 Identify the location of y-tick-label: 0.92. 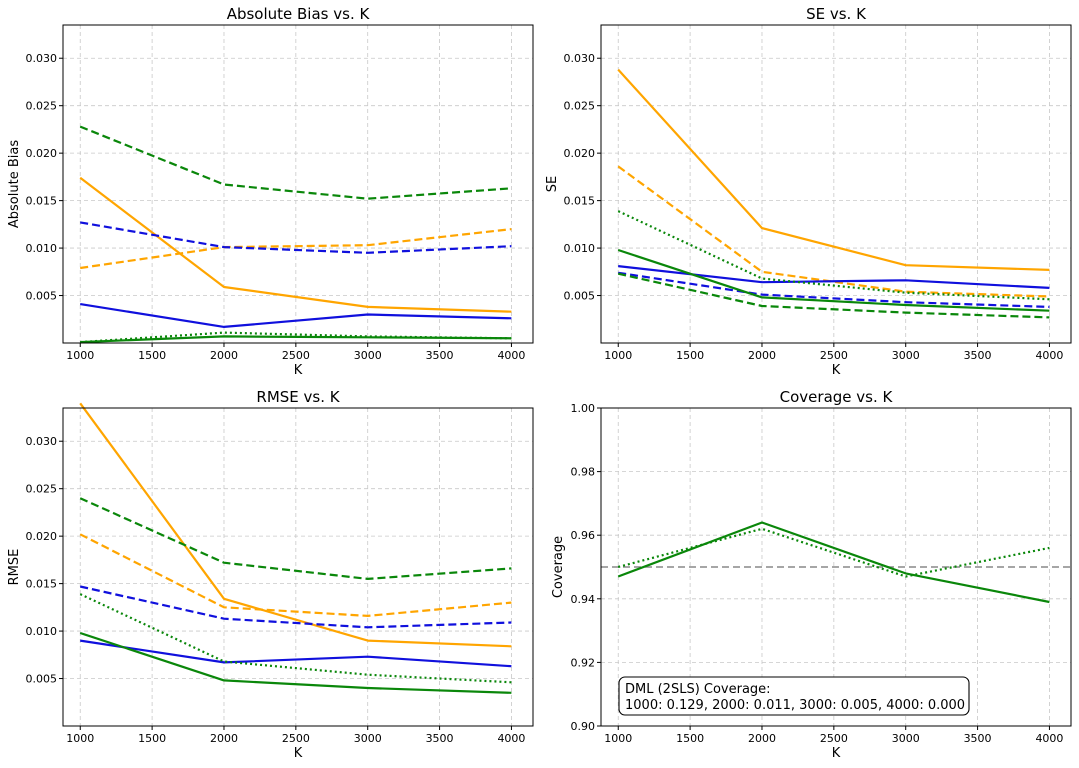
(583, 662).